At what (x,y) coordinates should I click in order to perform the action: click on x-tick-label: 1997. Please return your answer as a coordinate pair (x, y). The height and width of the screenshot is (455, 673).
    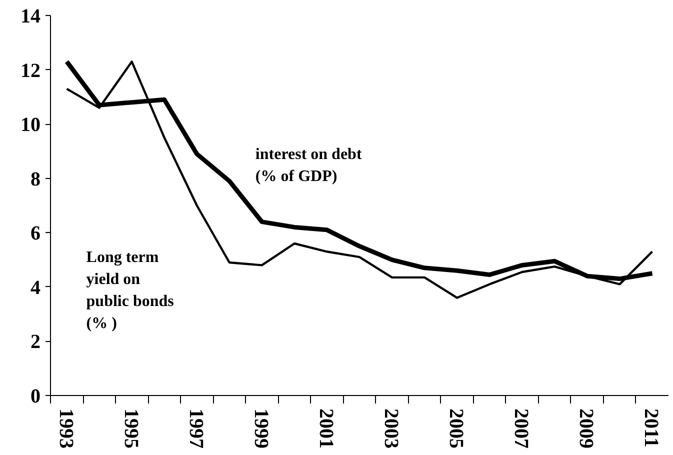
    Looking at the image, I should click on (195, 428).